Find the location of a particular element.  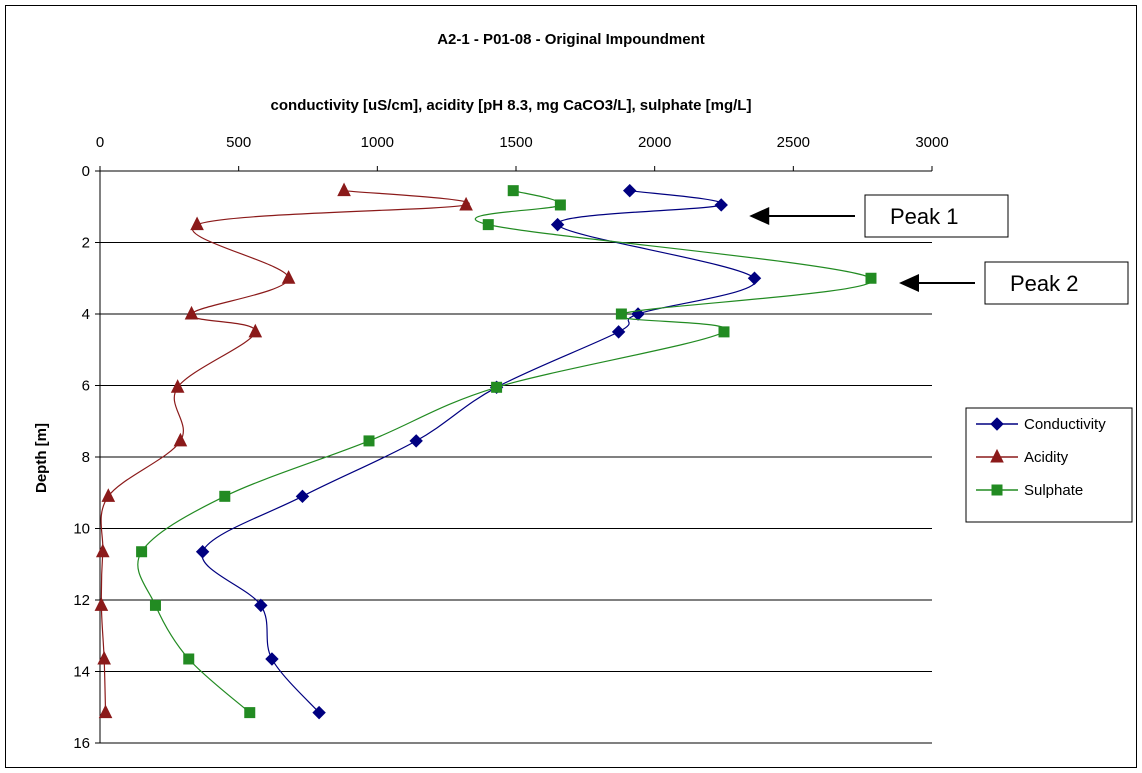

legend-label: Acidity is located at coordinates (1046, 457).